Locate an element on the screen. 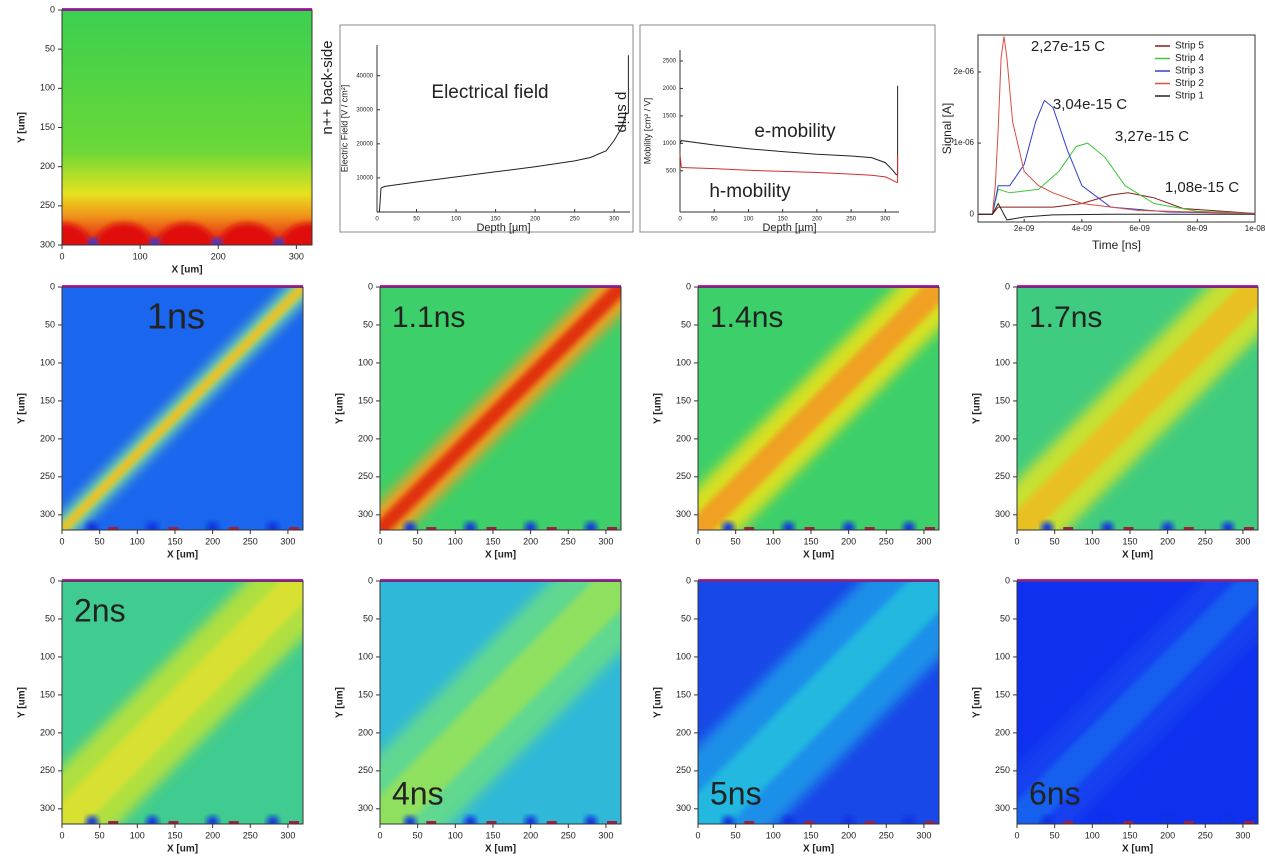  panel-frame is located at coordinates (486, 128).